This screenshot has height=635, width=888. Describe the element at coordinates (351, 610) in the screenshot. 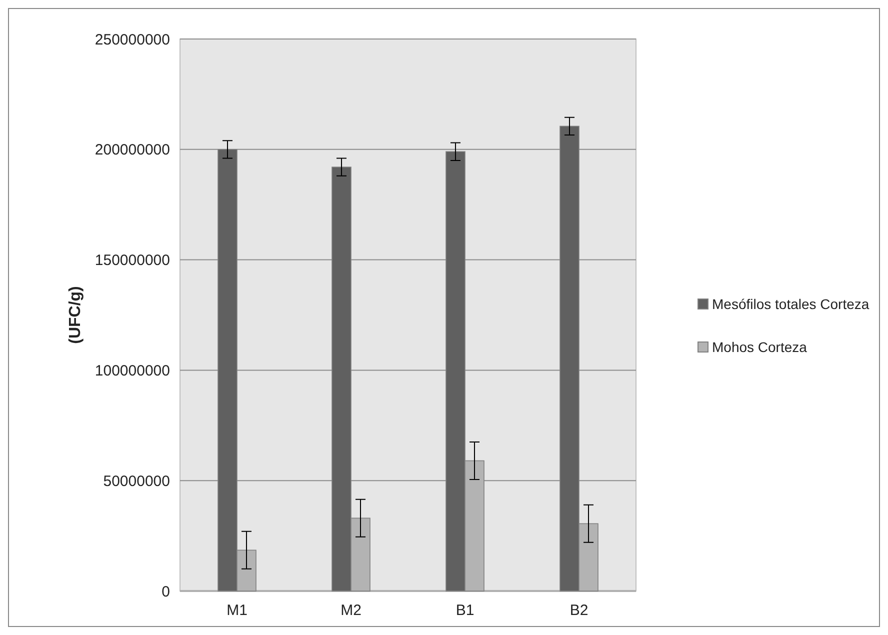

I see `x-tick-label: M2` at that location.